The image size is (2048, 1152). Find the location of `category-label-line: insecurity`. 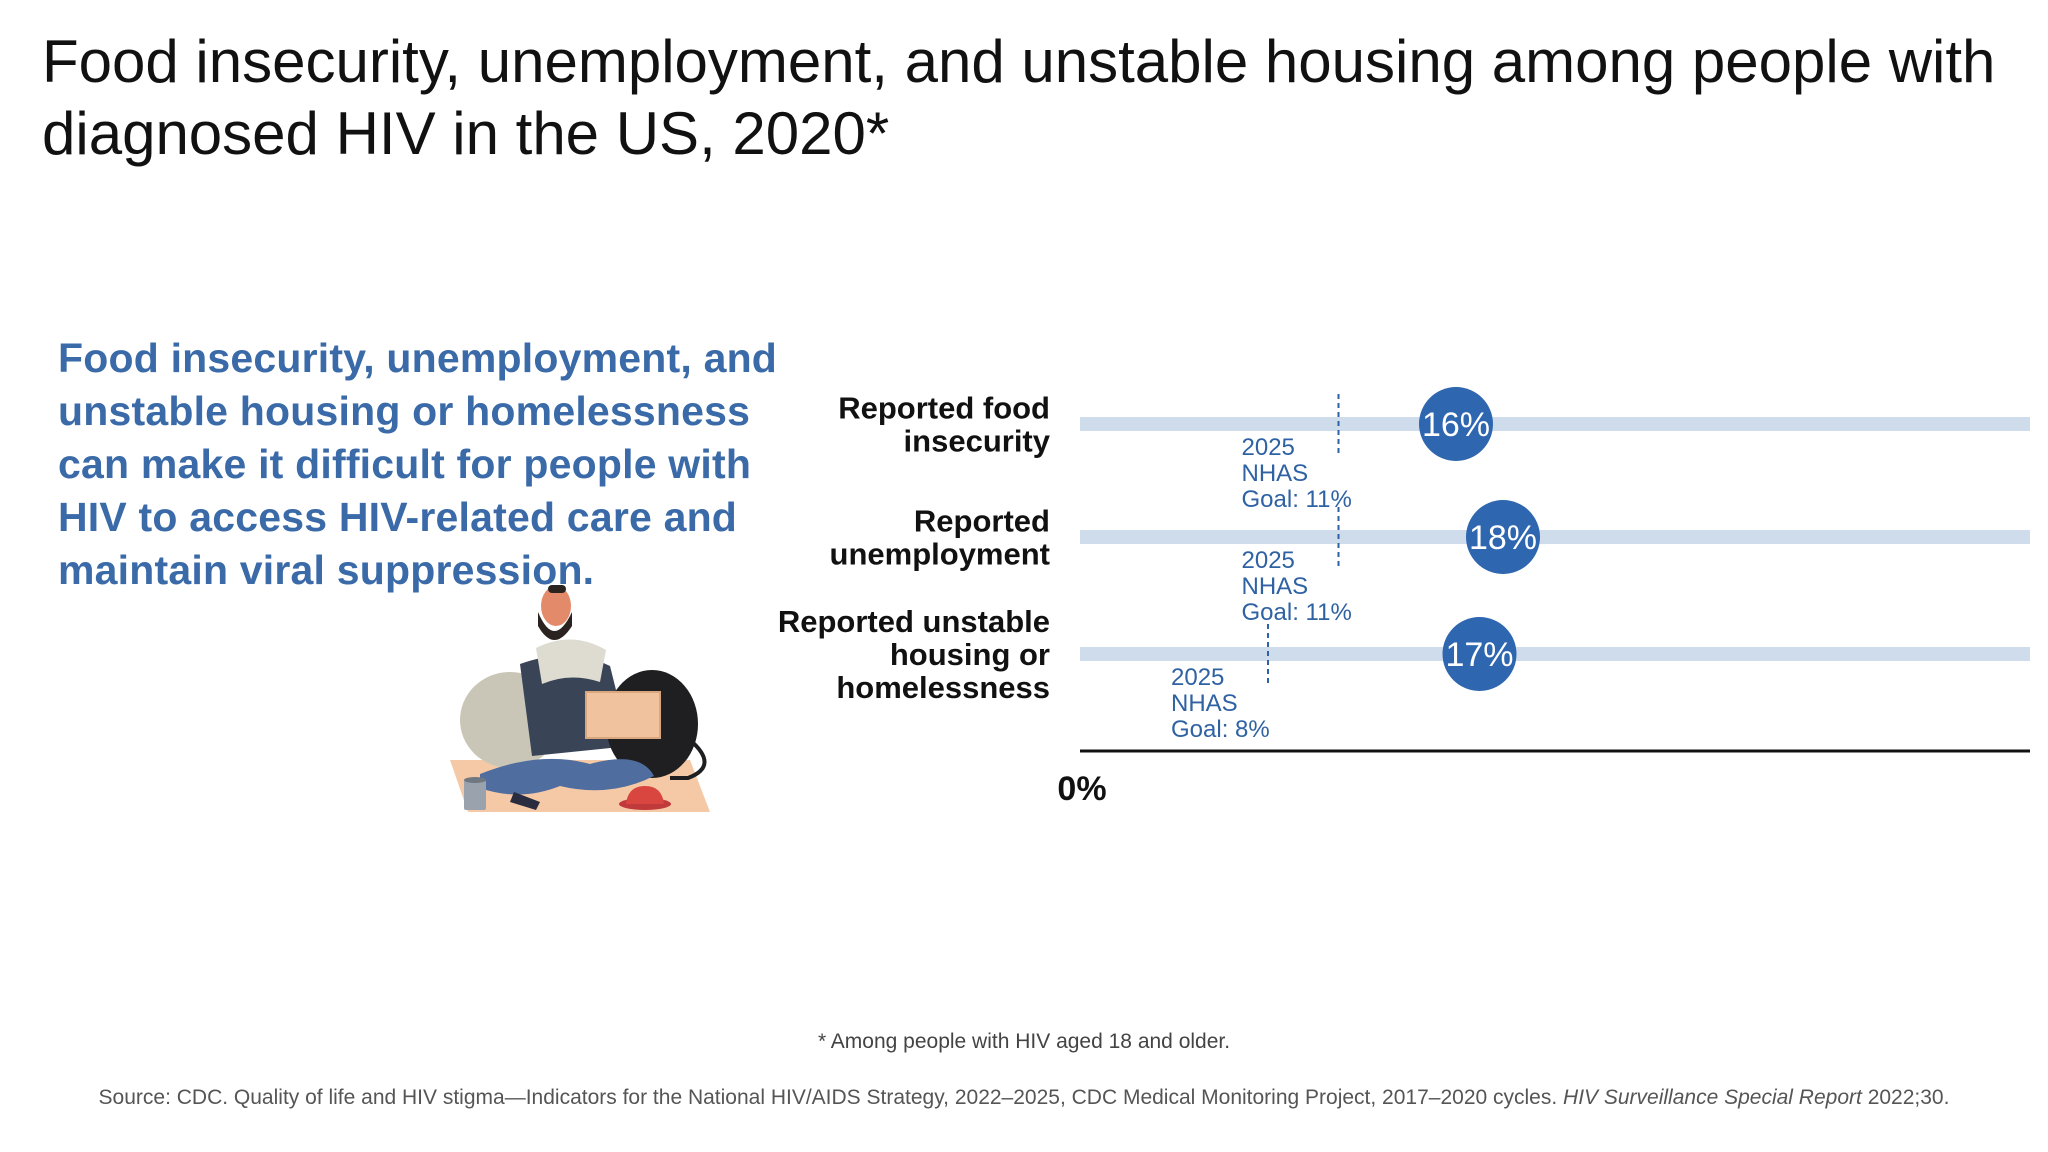

category-label-line: insecurity is located at coordinates (977, 441).